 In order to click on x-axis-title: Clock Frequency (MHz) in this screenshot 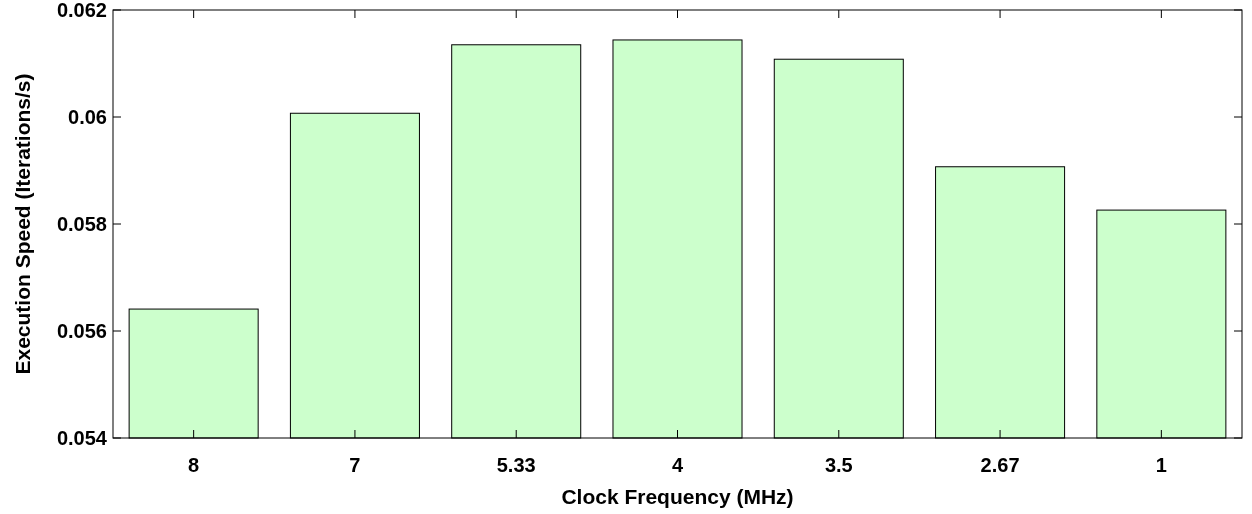, I will do `click(677, 496)`.